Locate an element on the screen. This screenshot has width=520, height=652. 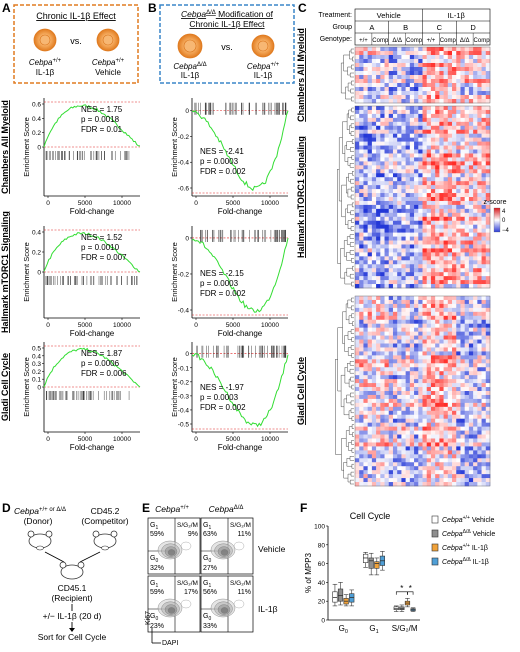
arrow-line is located at coordinates (90, 557).